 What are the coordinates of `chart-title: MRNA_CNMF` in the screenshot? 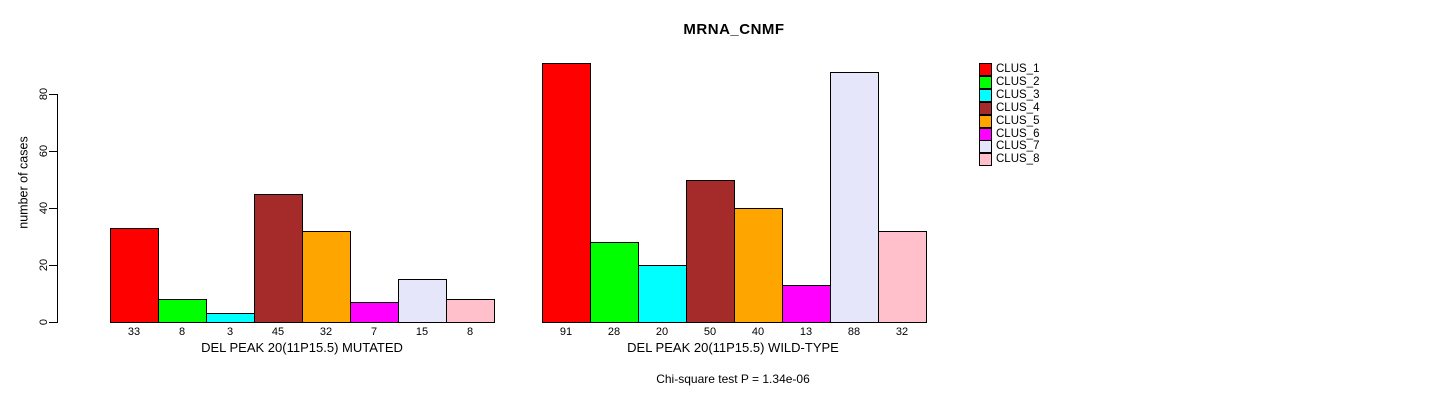 It's located at (734, 29).